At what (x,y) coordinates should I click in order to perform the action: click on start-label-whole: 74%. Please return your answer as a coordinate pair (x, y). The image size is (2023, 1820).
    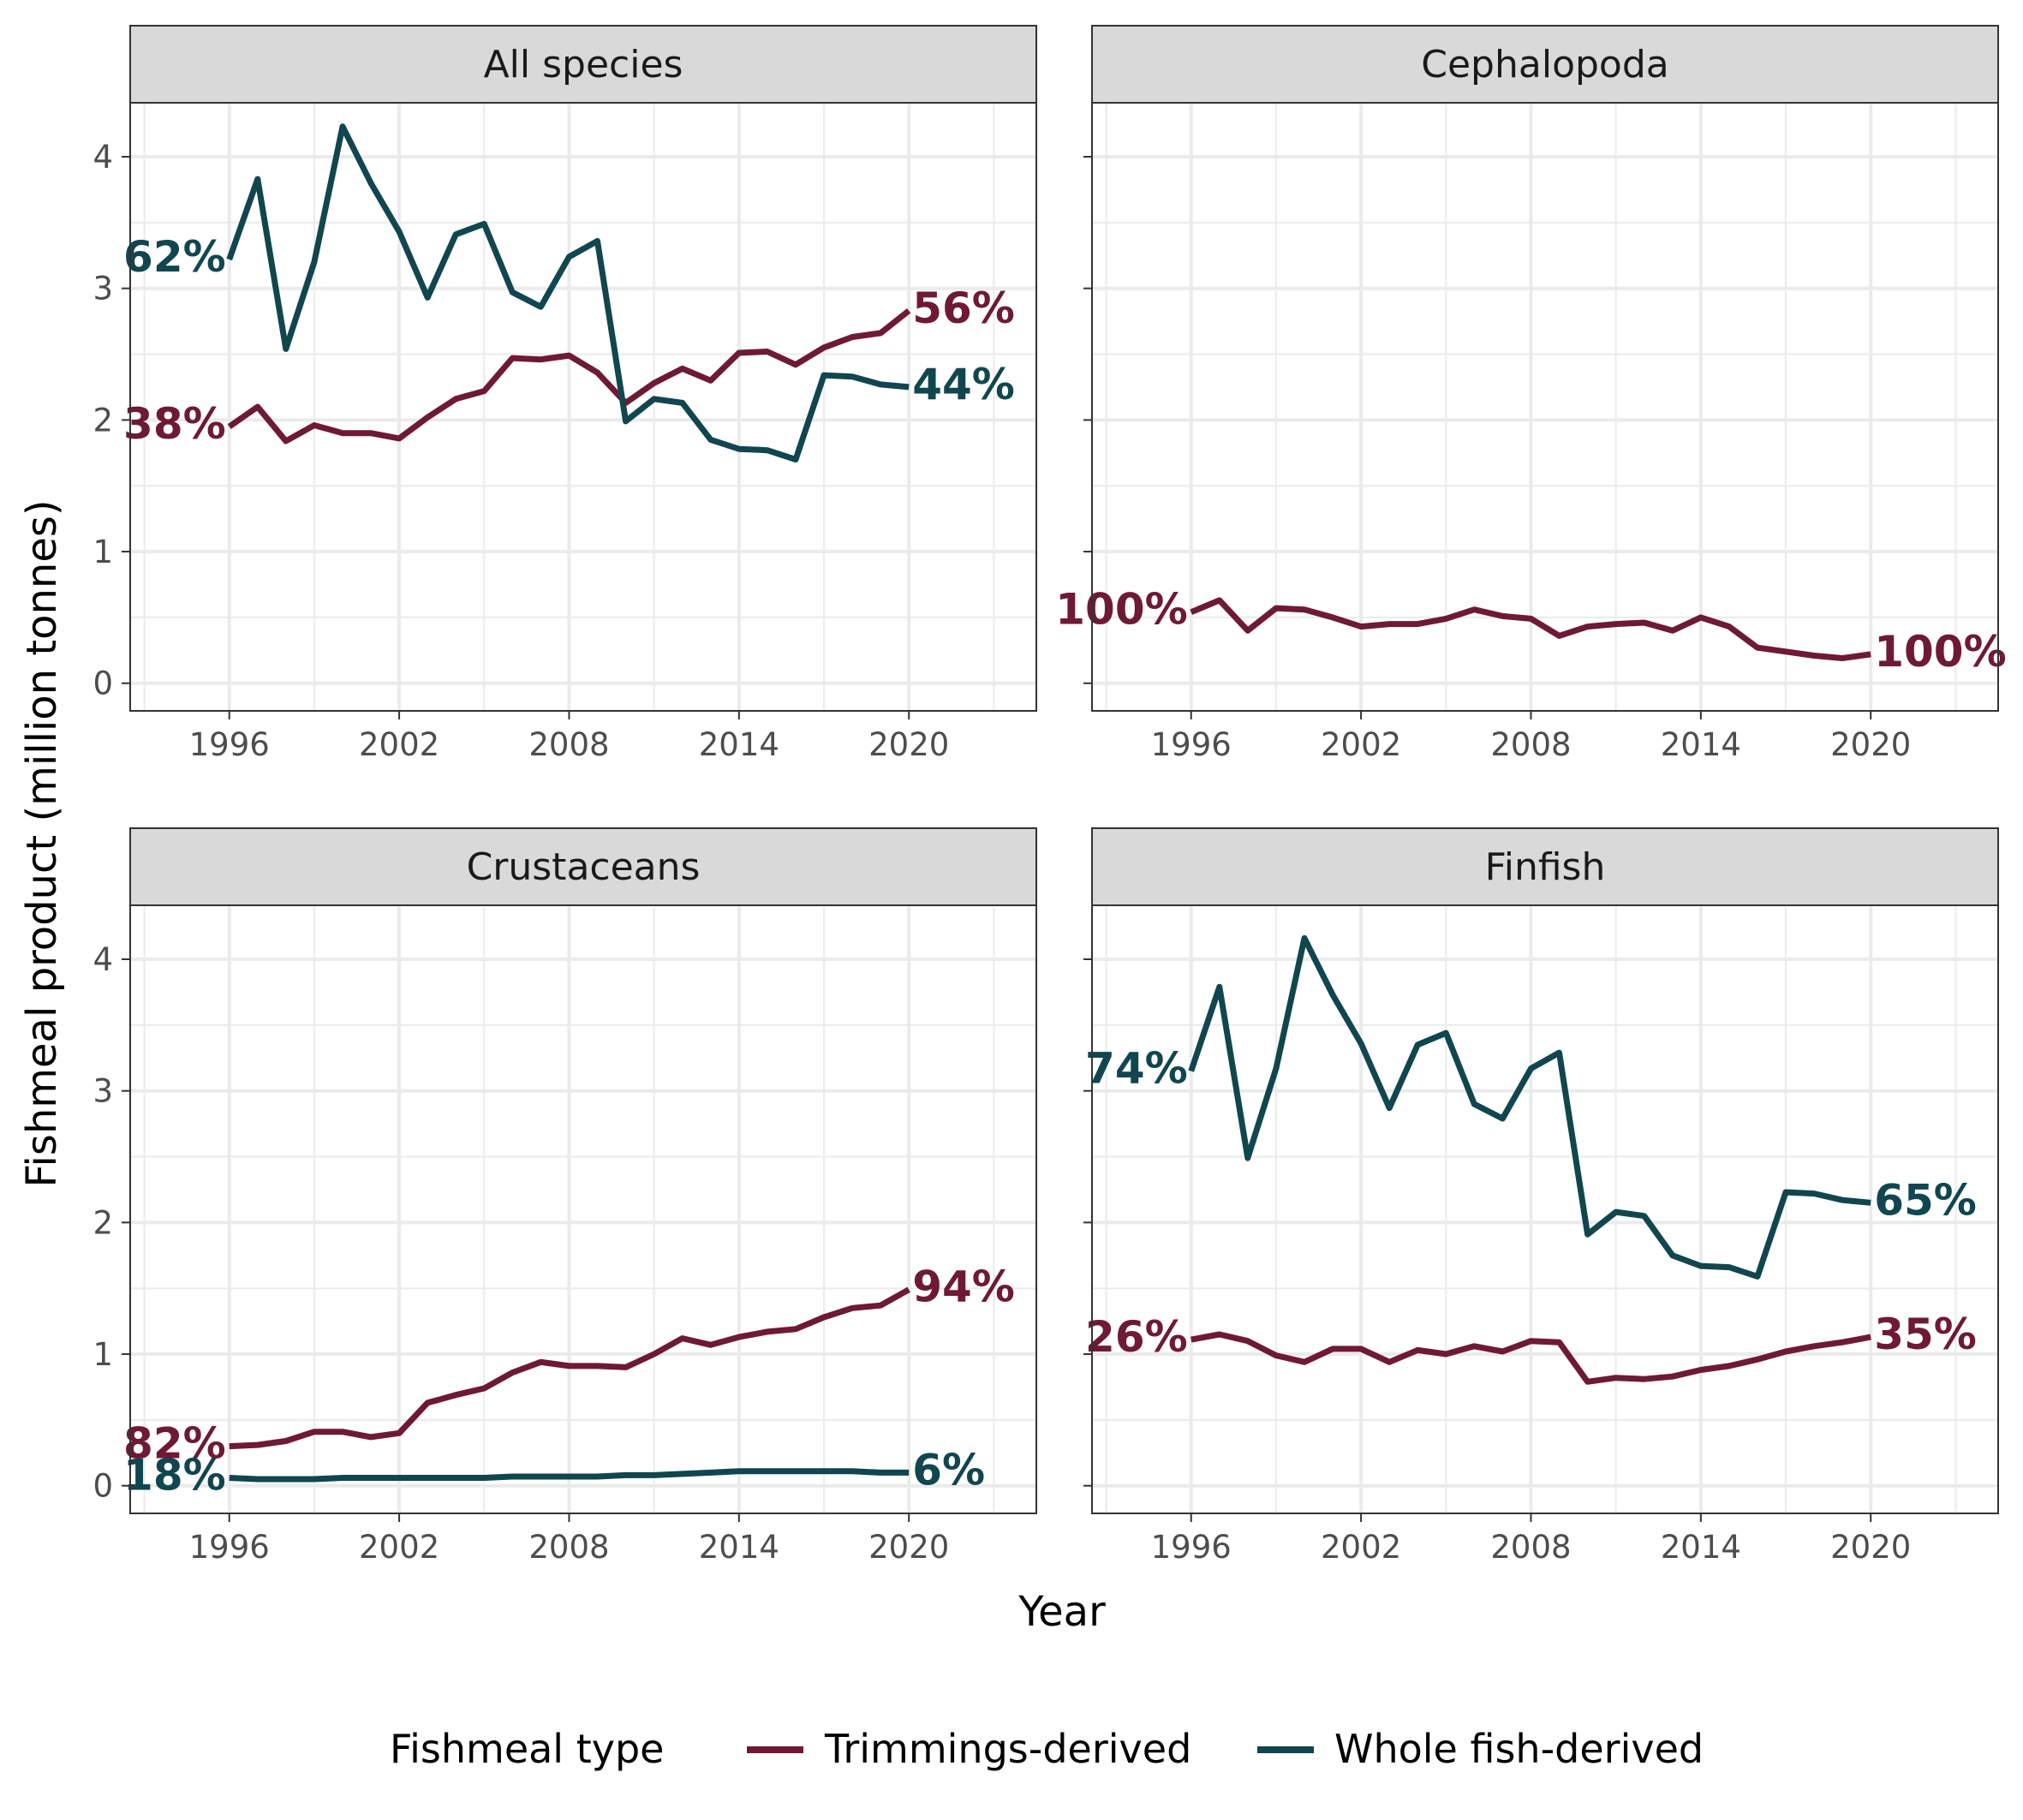
    Looking at the image, I should click on (1136, 1069).